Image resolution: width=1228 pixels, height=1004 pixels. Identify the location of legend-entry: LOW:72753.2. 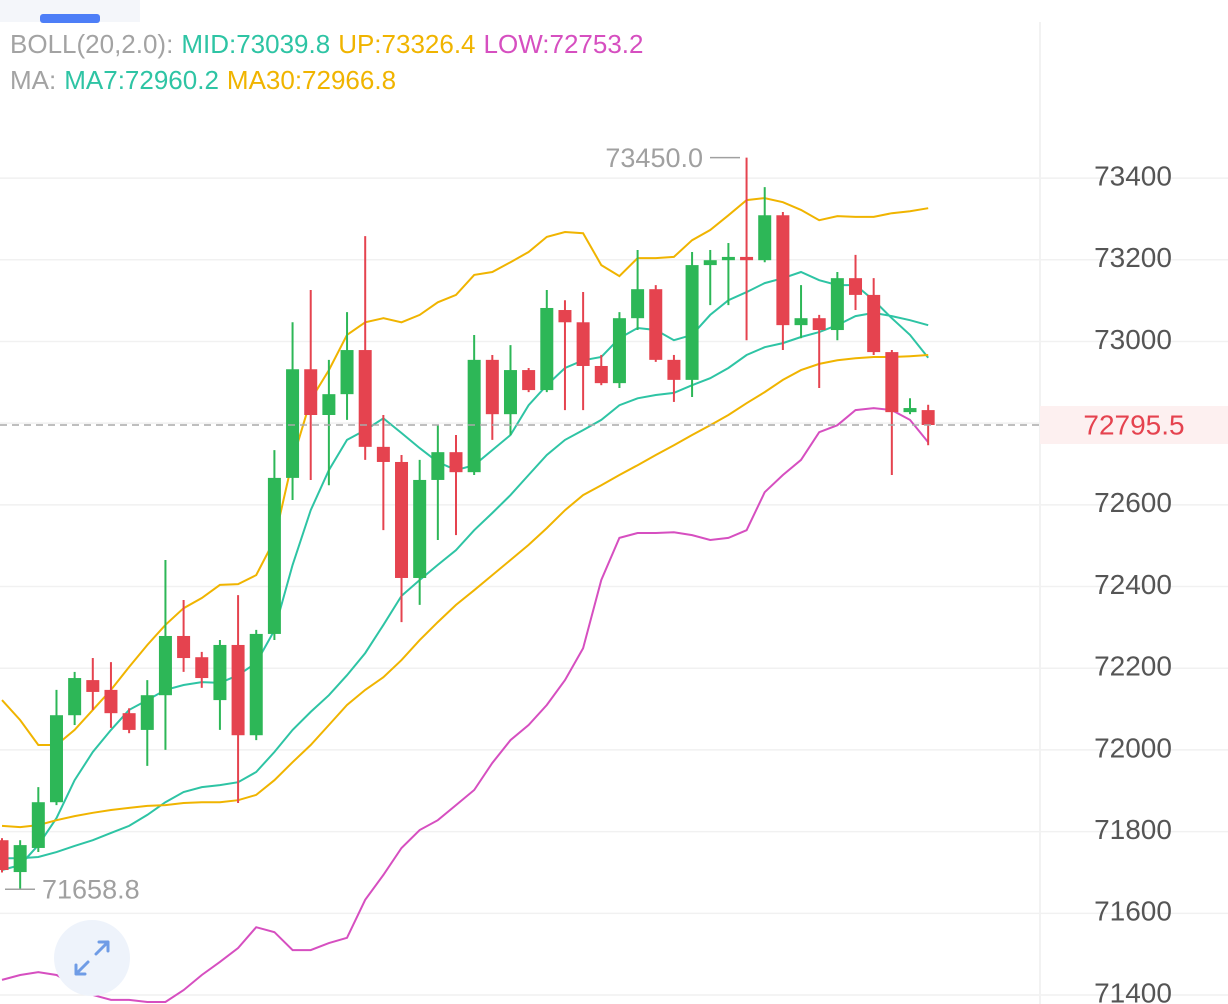
(563, 44).